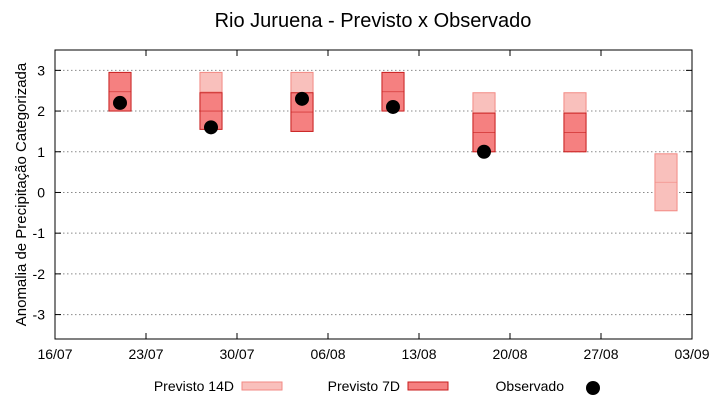 The image size is (720, 400). I want to click on x-tick-label: 27/08, so click(600, 354).